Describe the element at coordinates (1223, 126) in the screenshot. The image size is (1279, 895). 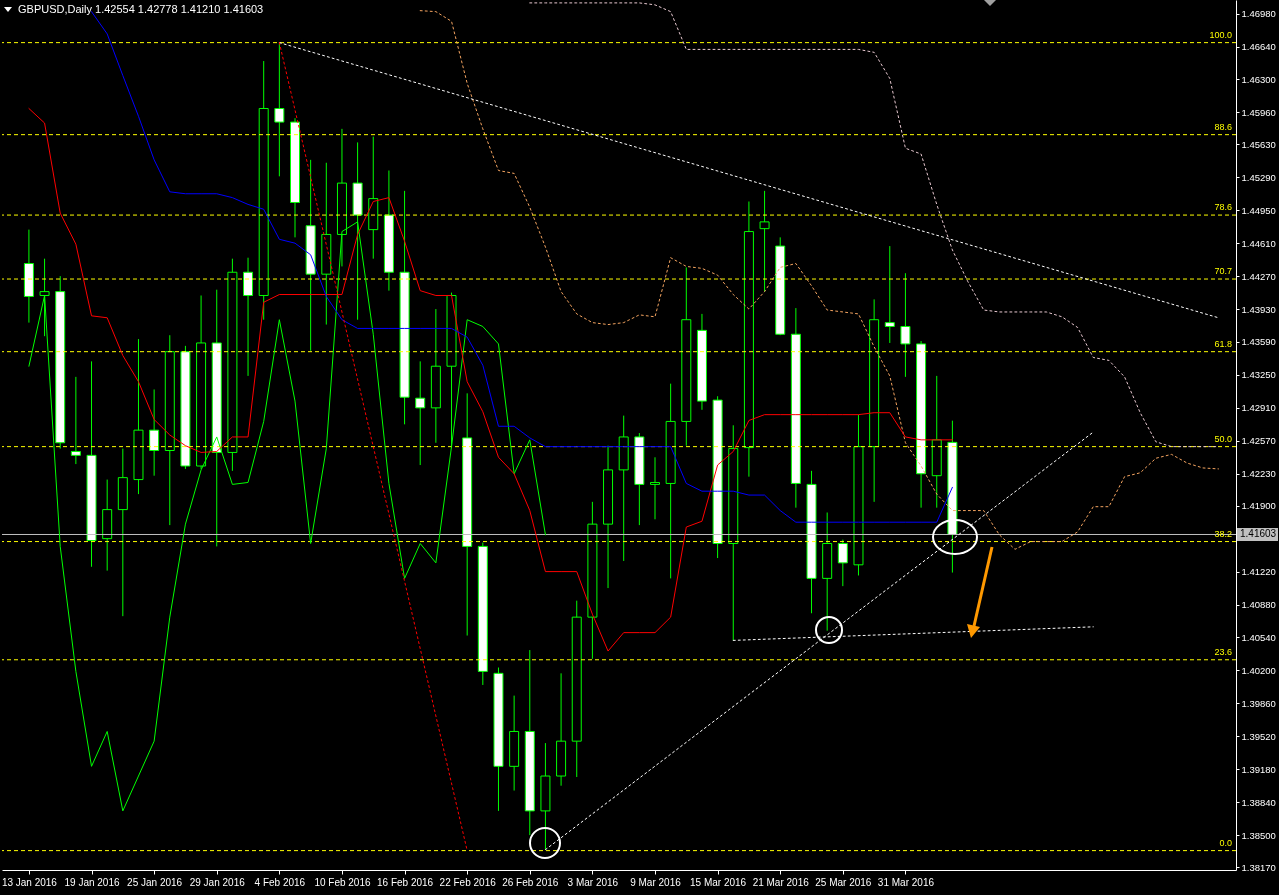
I see `annotation: 88.6` at that location.